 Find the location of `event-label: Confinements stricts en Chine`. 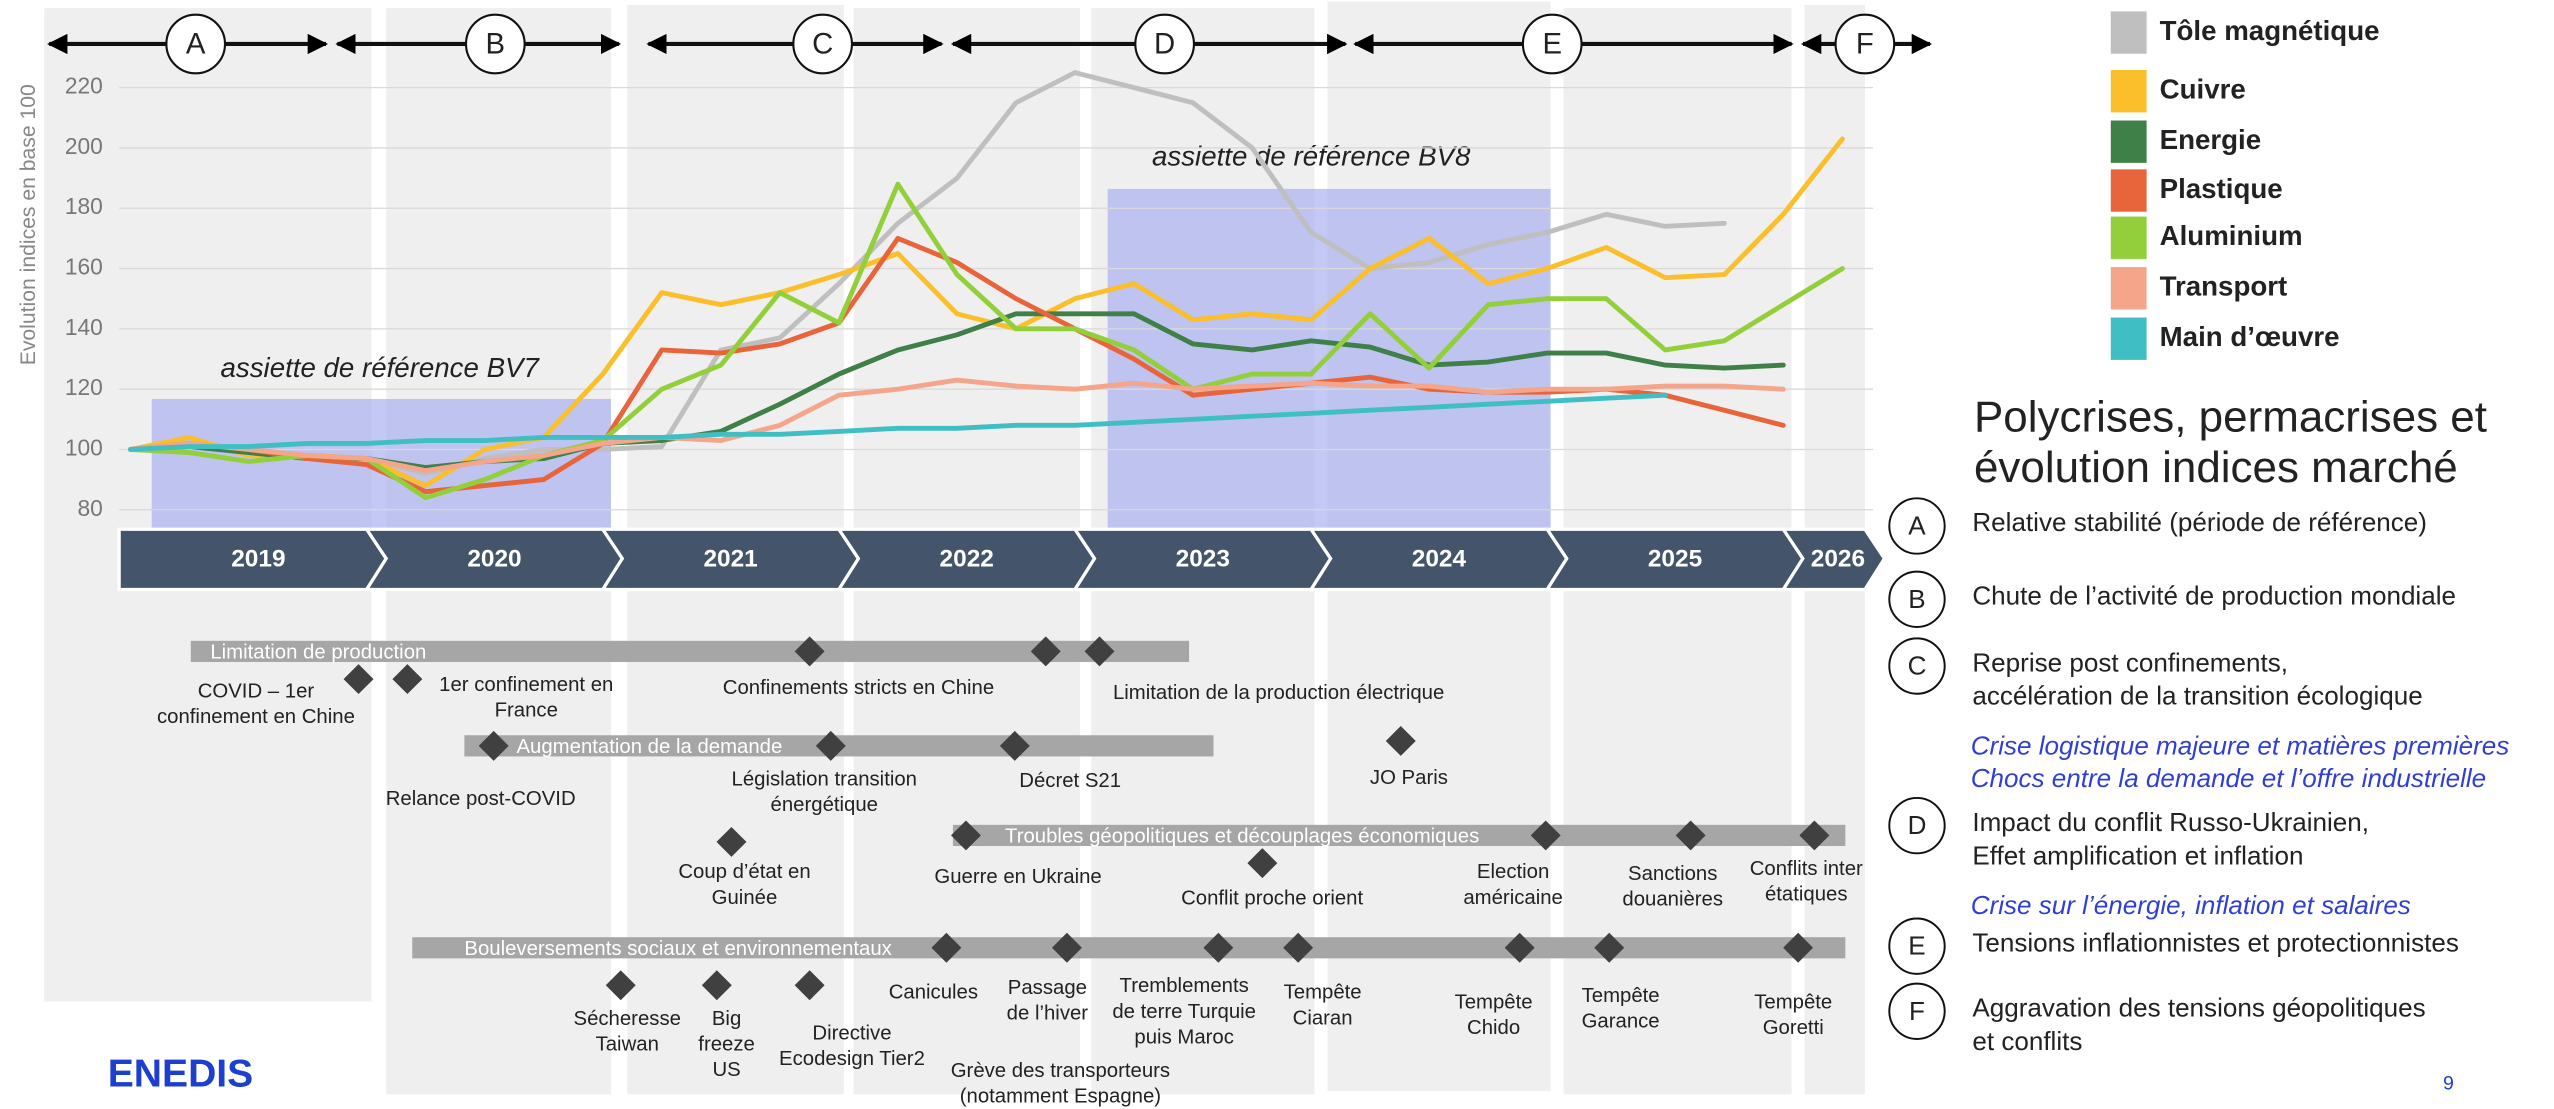

event-label: Confinements stricts en Chine is located at coordinates (858, 688).